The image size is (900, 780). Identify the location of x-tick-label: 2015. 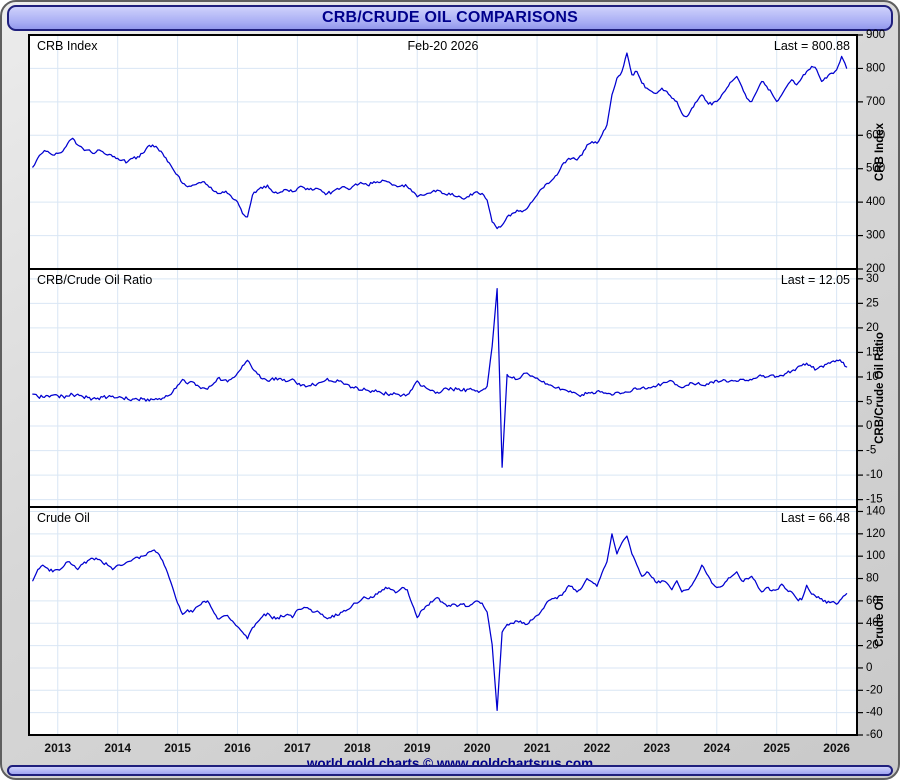
(177, 748).